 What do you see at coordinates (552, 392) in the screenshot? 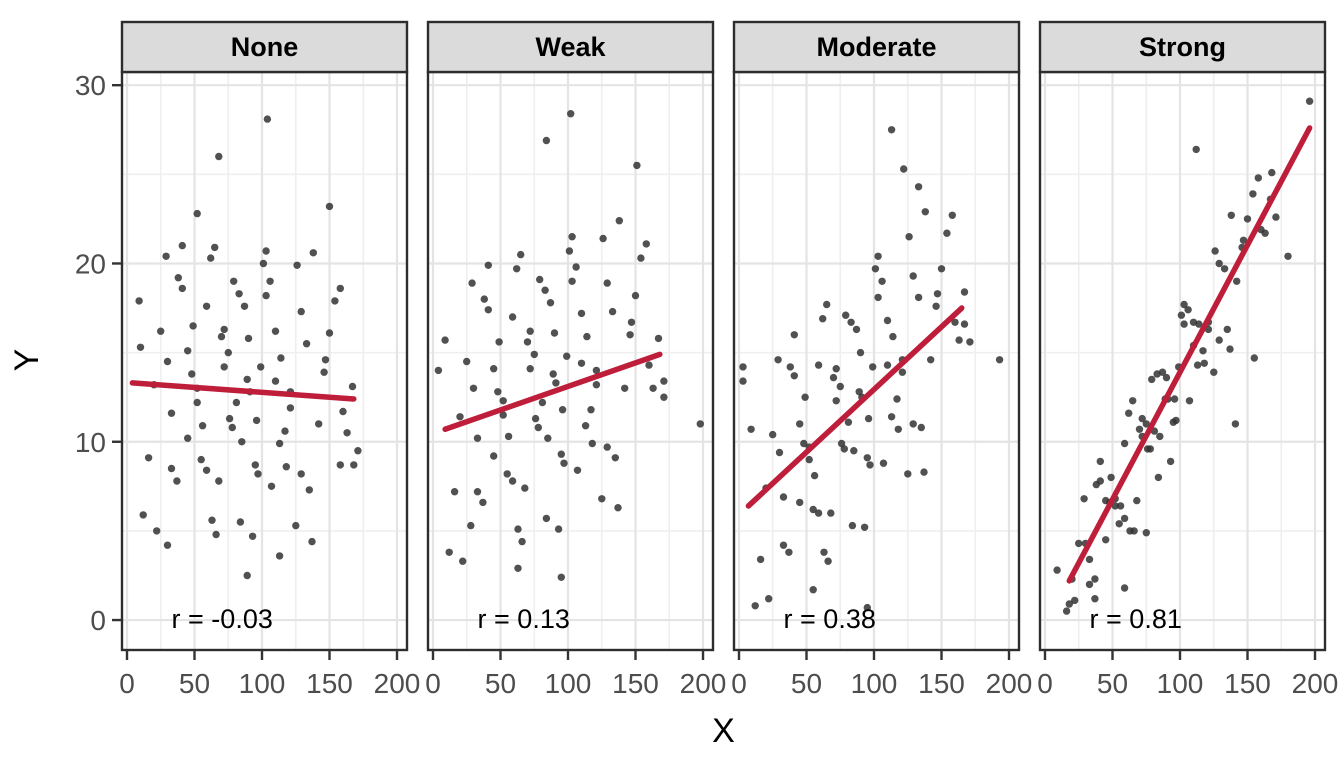
I see `trend-line` at bounding box center [552, 392].